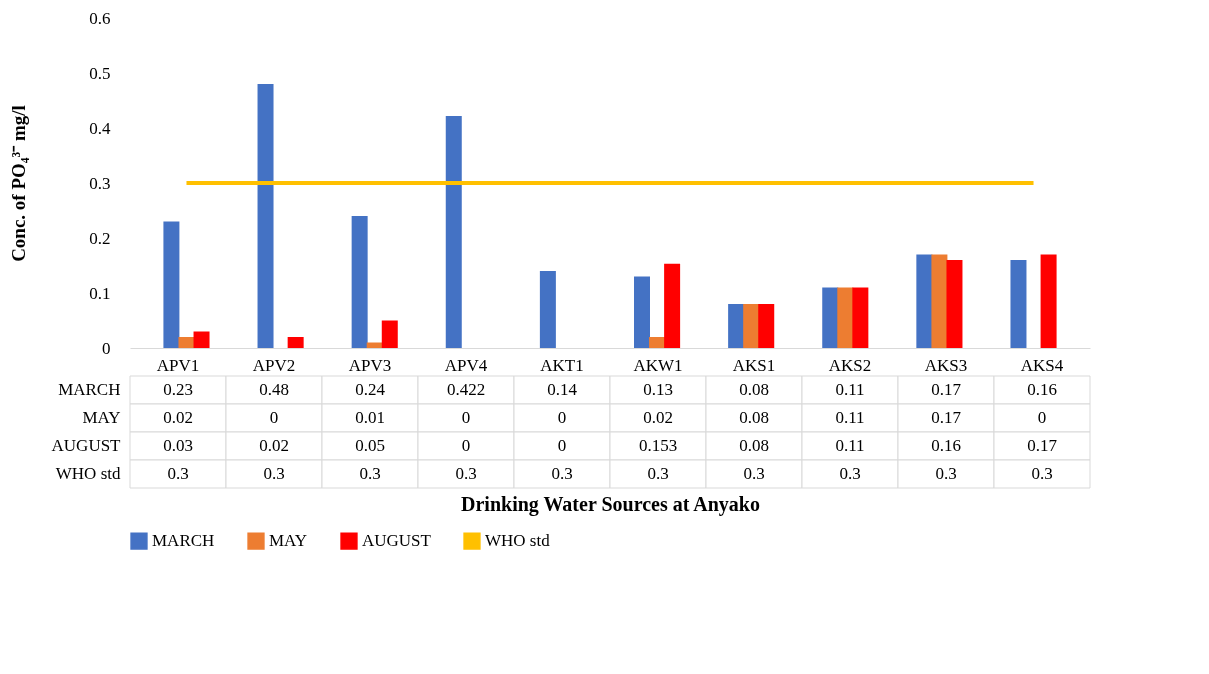 The width and height of the screenshot is (1209, 674). What do you see at coordinates (370, 365) in the screenshot?
I see `x-tick-label: APV3` at bounding box center [370, 365].